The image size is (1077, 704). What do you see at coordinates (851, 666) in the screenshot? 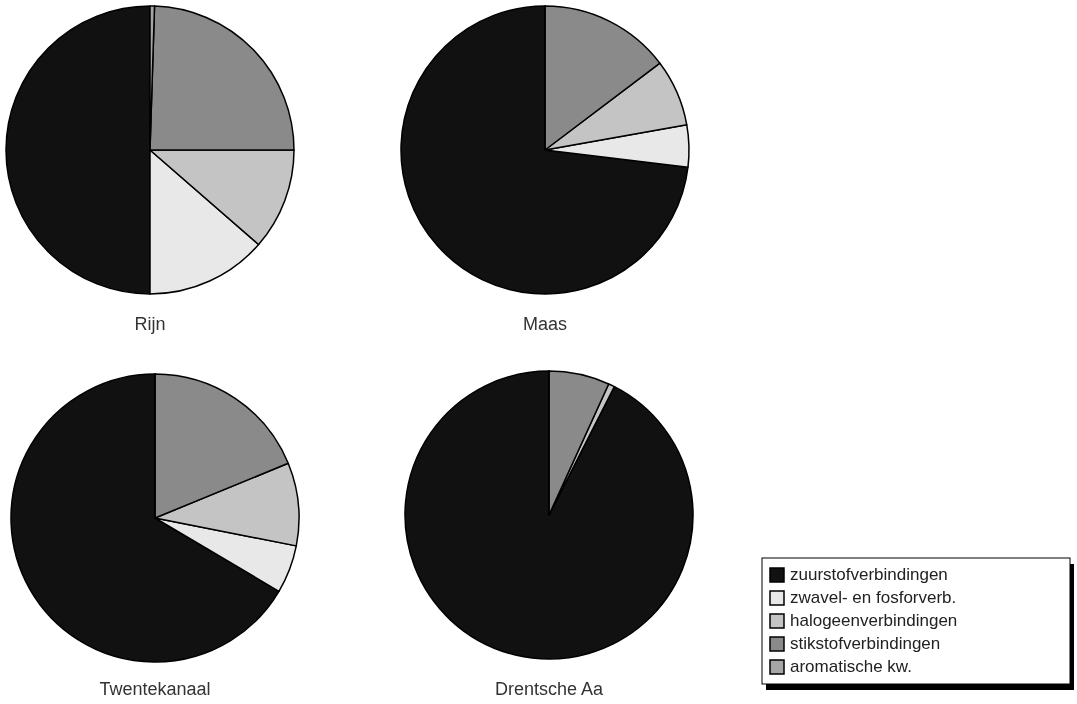
I see `legend-label: aromatische kw.` at bounding box center [851, 666].